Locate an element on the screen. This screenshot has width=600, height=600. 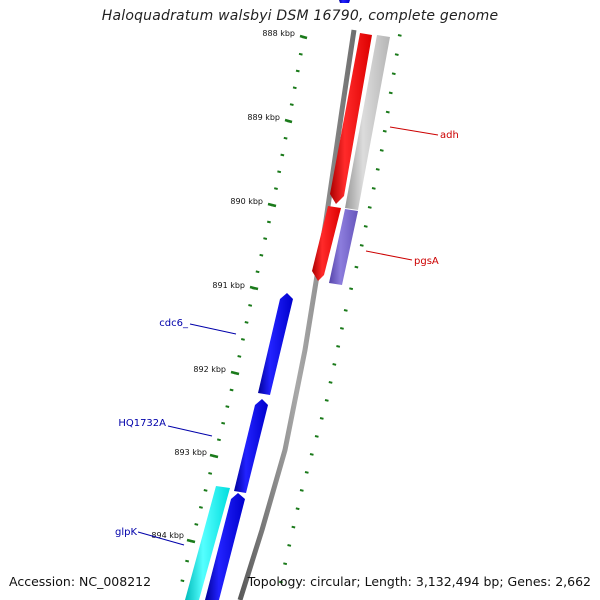
gene-arrow-pgsA is located at coordinates (343, 247).